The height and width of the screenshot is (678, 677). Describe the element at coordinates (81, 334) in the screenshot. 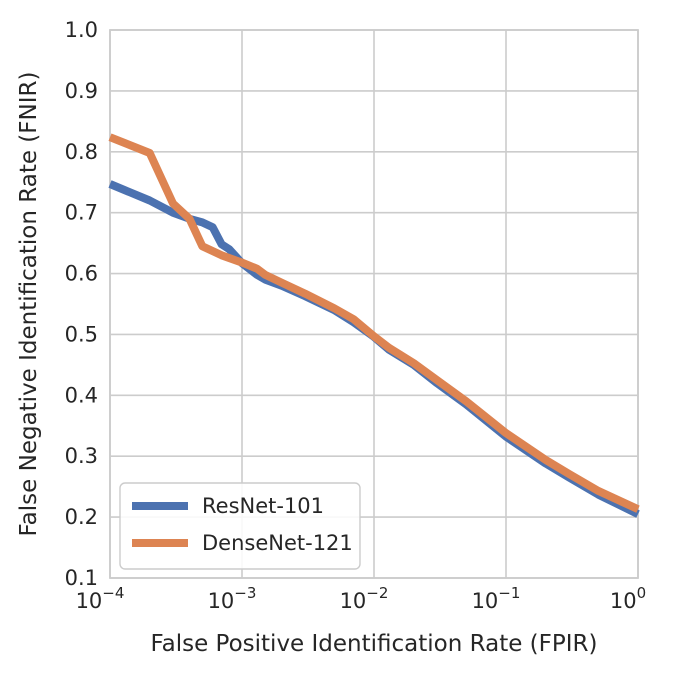

I see `y-tick-label: 0.5` at that location.